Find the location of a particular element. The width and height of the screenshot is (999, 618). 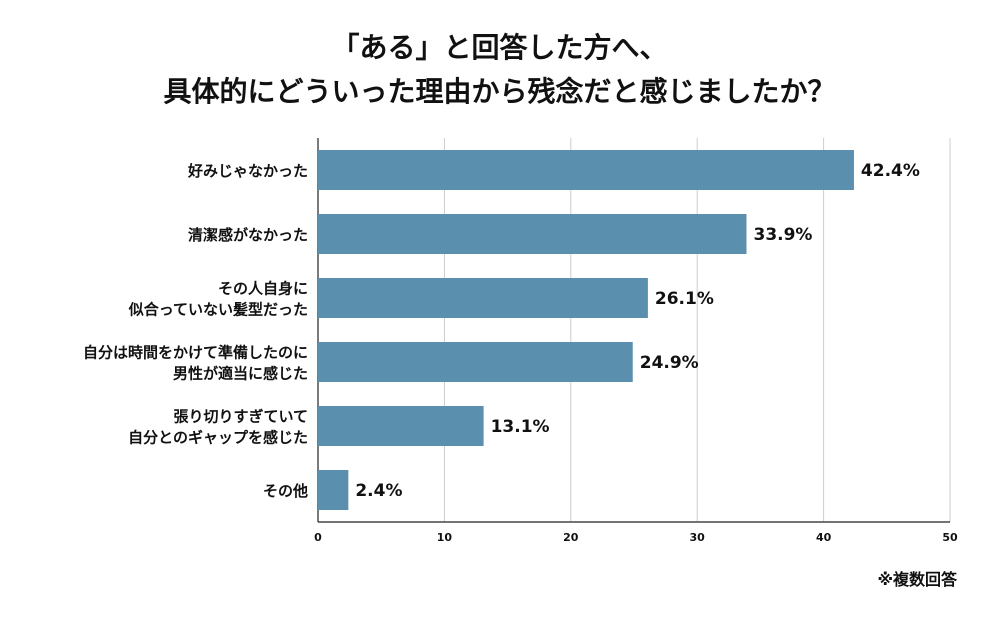

category-label: 自分は時間をかけて準備したのに is located at coordinates (195, 353).